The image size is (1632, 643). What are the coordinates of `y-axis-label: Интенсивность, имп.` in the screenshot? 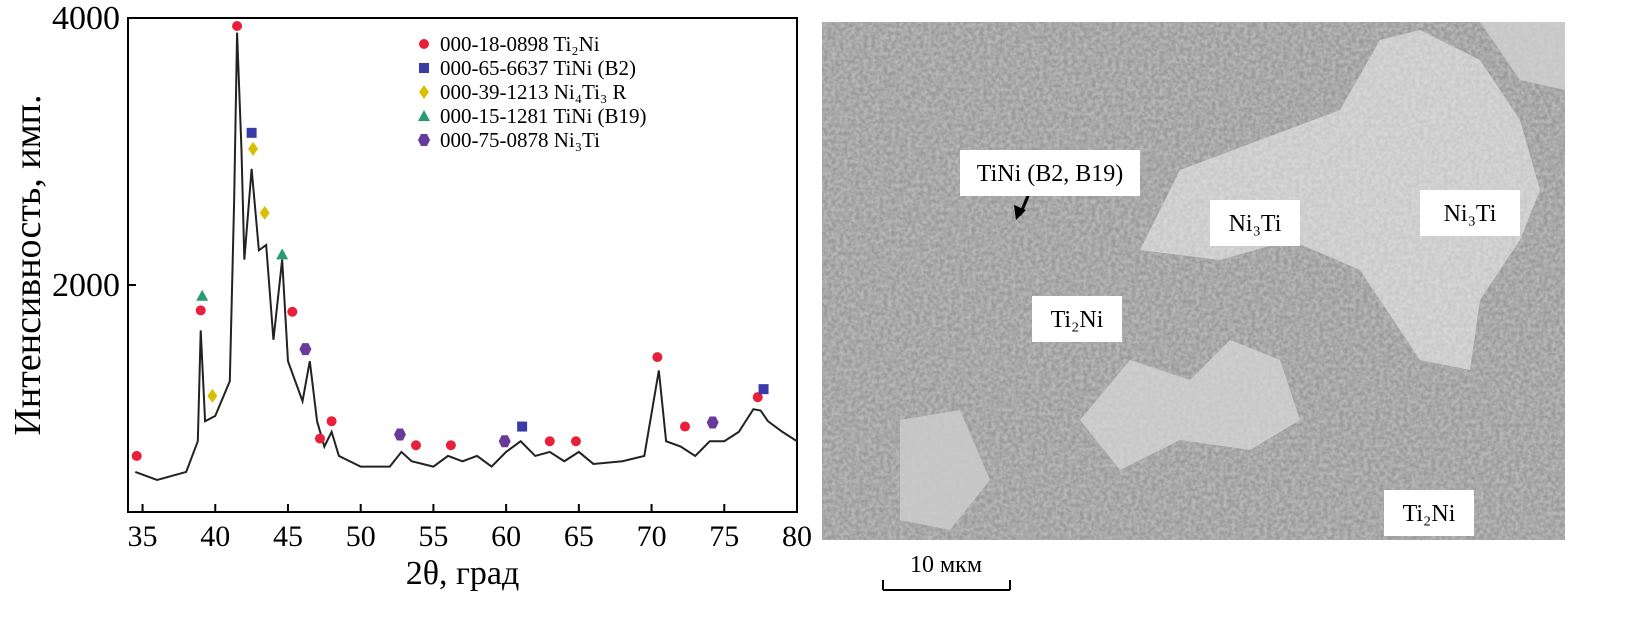 It's located at (28, 264).